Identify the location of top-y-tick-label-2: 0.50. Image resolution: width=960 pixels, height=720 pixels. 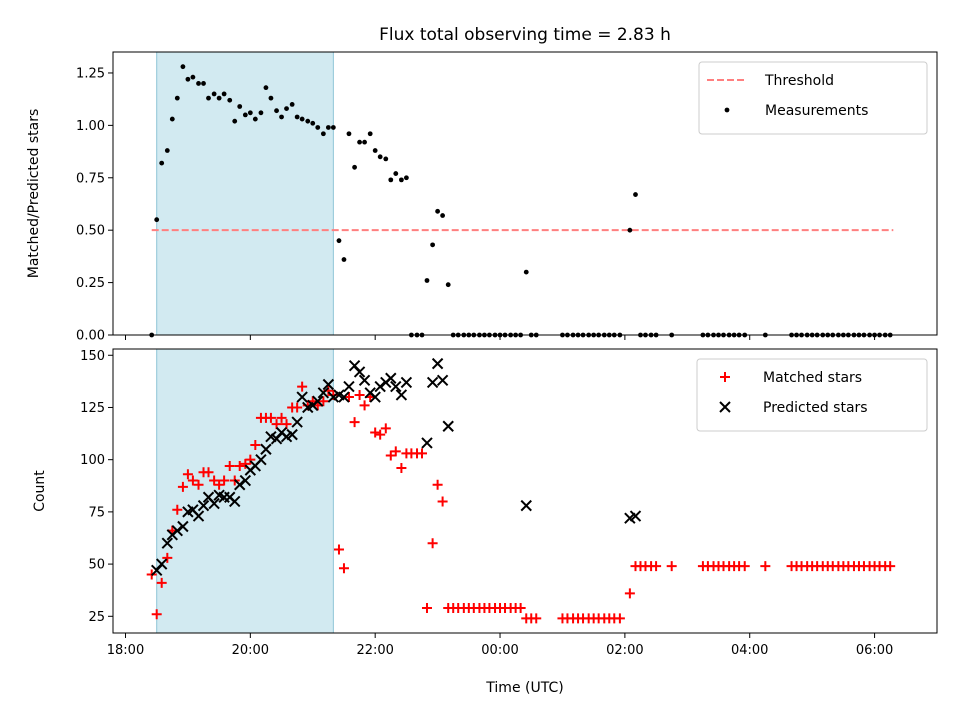
(90, 231).